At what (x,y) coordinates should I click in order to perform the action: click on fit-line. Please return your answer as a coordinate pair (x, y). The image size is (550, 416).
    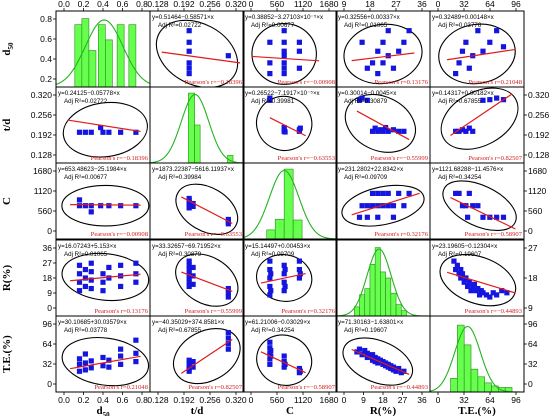
    Looking at the image, I should click on (105, 362).